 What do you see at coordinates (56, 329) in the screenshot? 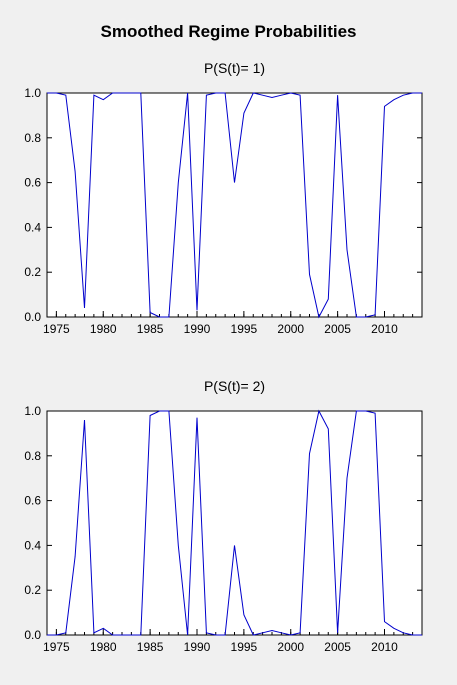
I see `x-tick-label-1: 1975` at bounding box center [56, 329].